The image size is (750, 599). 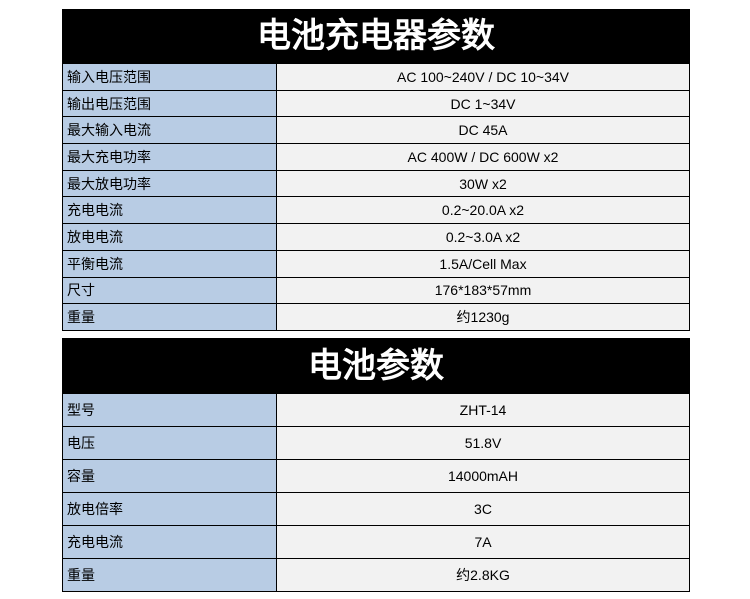 What do you see at coordinates (170, 410) in the screenshot?
I see `param-label: 型号` at bounding box center [170, 410].